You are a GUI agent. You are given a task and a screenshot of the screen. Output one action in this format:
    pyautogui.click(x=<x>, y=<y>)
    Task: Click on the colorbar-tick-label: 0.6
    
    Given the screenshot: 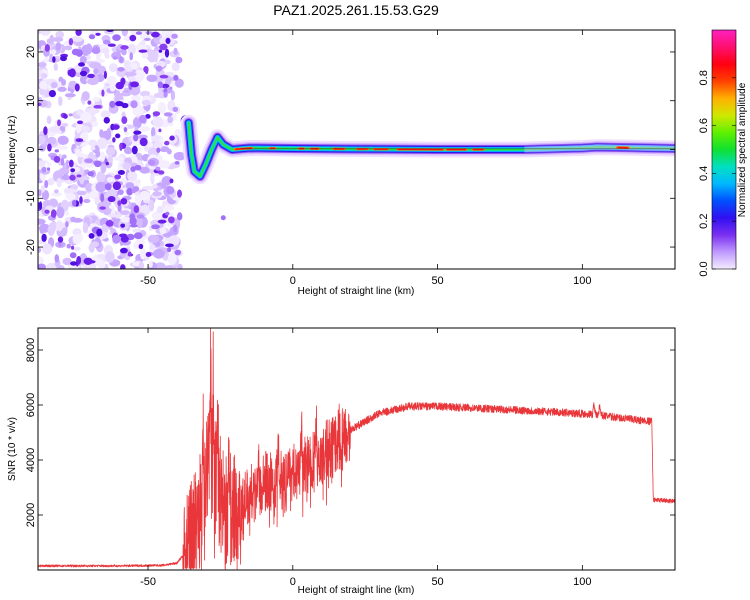 What is the action you would take?
    pyautogui.click(x=704, y=125)
    